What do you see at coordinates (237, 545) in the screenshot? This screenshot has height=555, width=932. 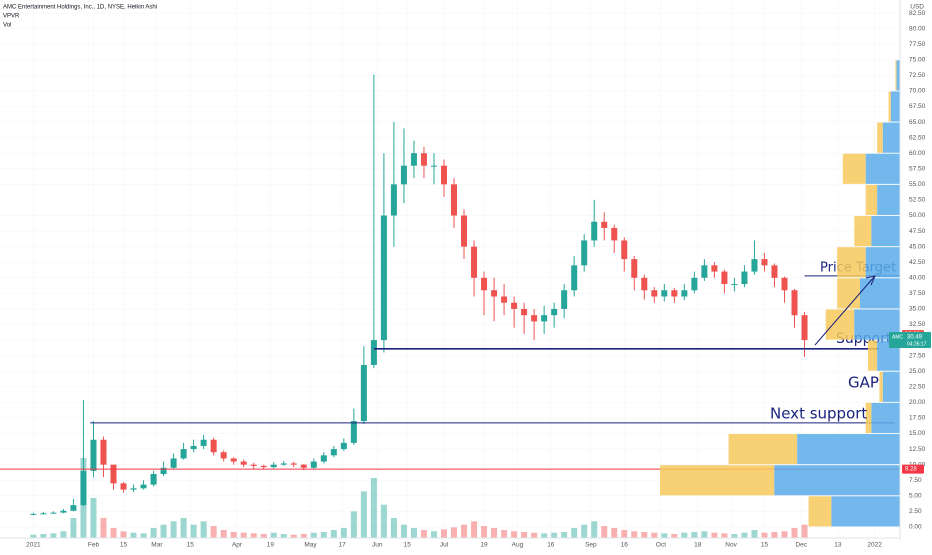 I see `x-tick-label: Apr` at bounding box center [237, 545].